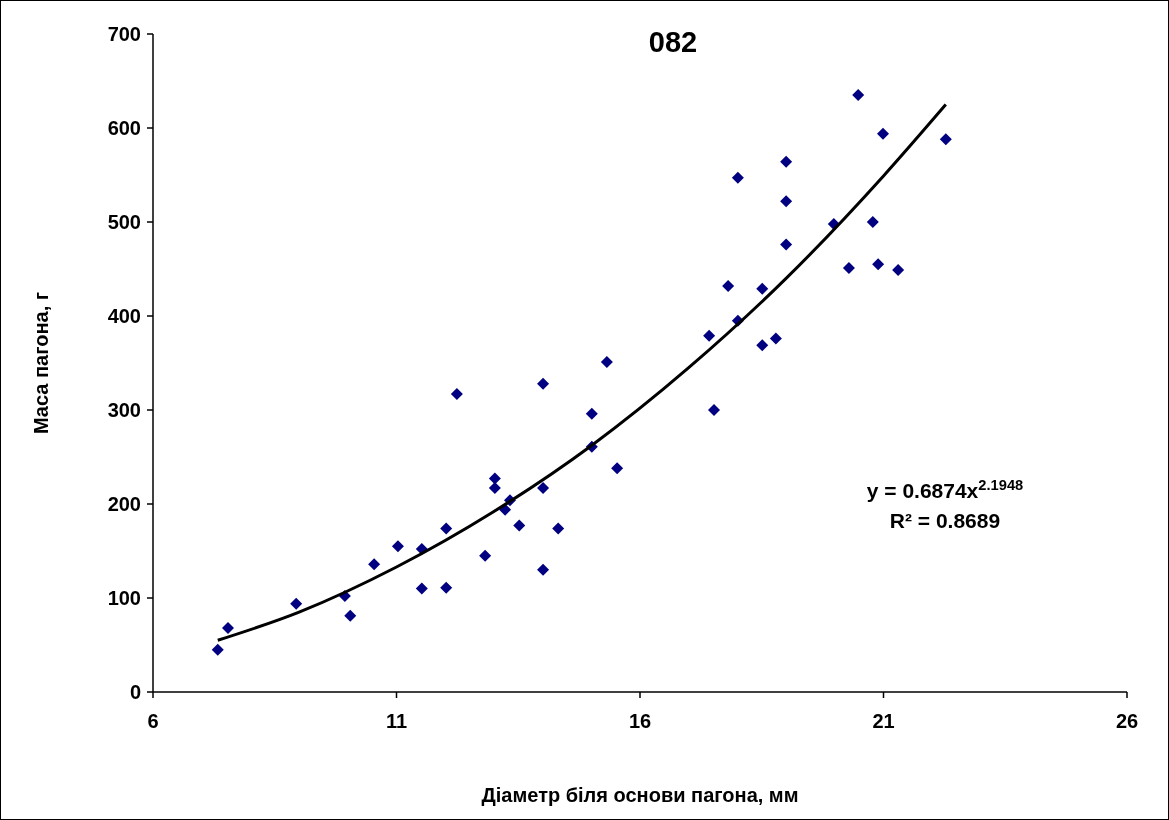 Image resolution: width=1169 pixels, height=820 pixels. I want to click on x-tick-label: 21, so click(883, 721).